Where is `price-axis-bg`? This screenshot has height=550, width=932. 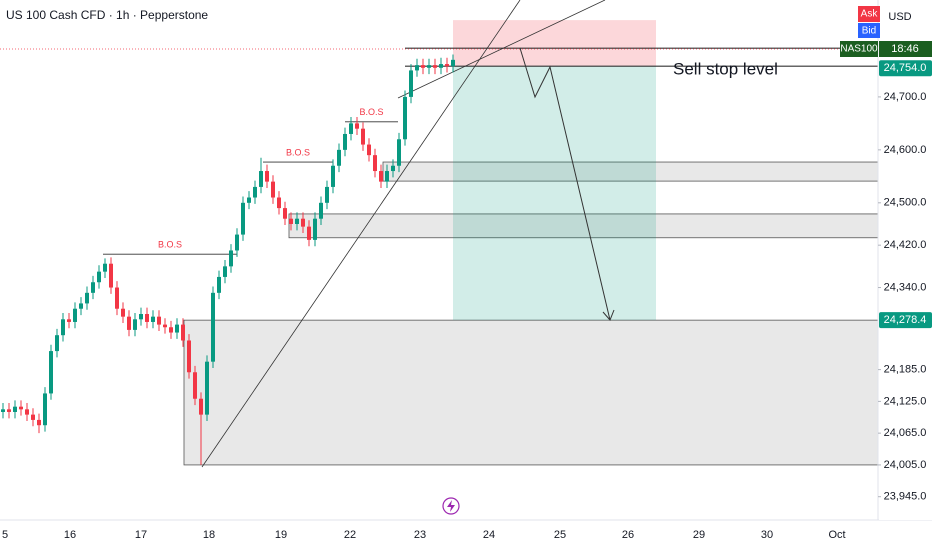 price-axis-bg is located at coordinates (905, 280).